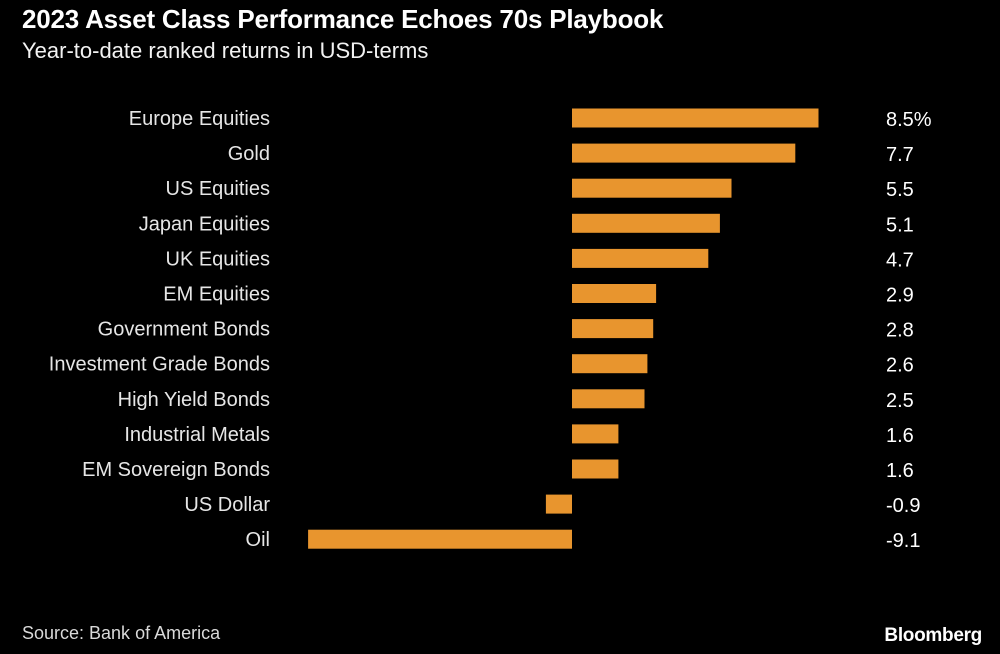  What do you see at coordinates (900, 260) in the screenshot?
I see `value-label-uk-equities: 4.7` at bounding box center [900, 260].